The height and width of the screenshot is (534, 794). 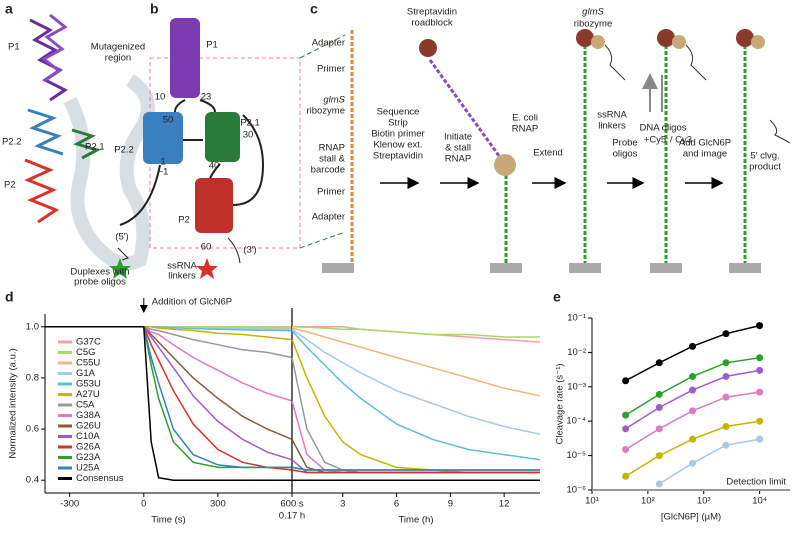 What do you see at coordinates (704, 501) in the screenshot?
I see `x-tick-label: 10³` at bounding box center [704, 501].